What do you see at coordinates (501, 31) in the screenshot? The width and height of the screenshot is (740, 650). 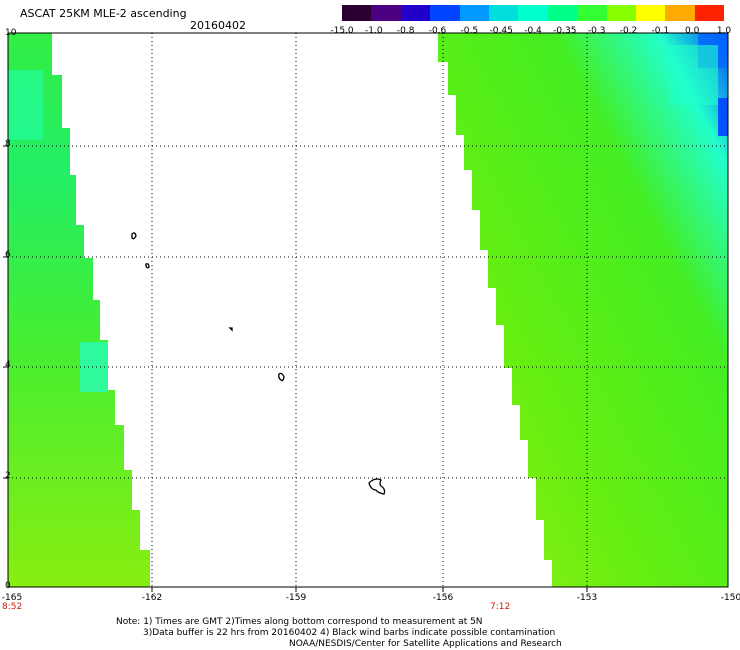 I see `colorbar-label: -0.45` at bounding box center [501, 31].